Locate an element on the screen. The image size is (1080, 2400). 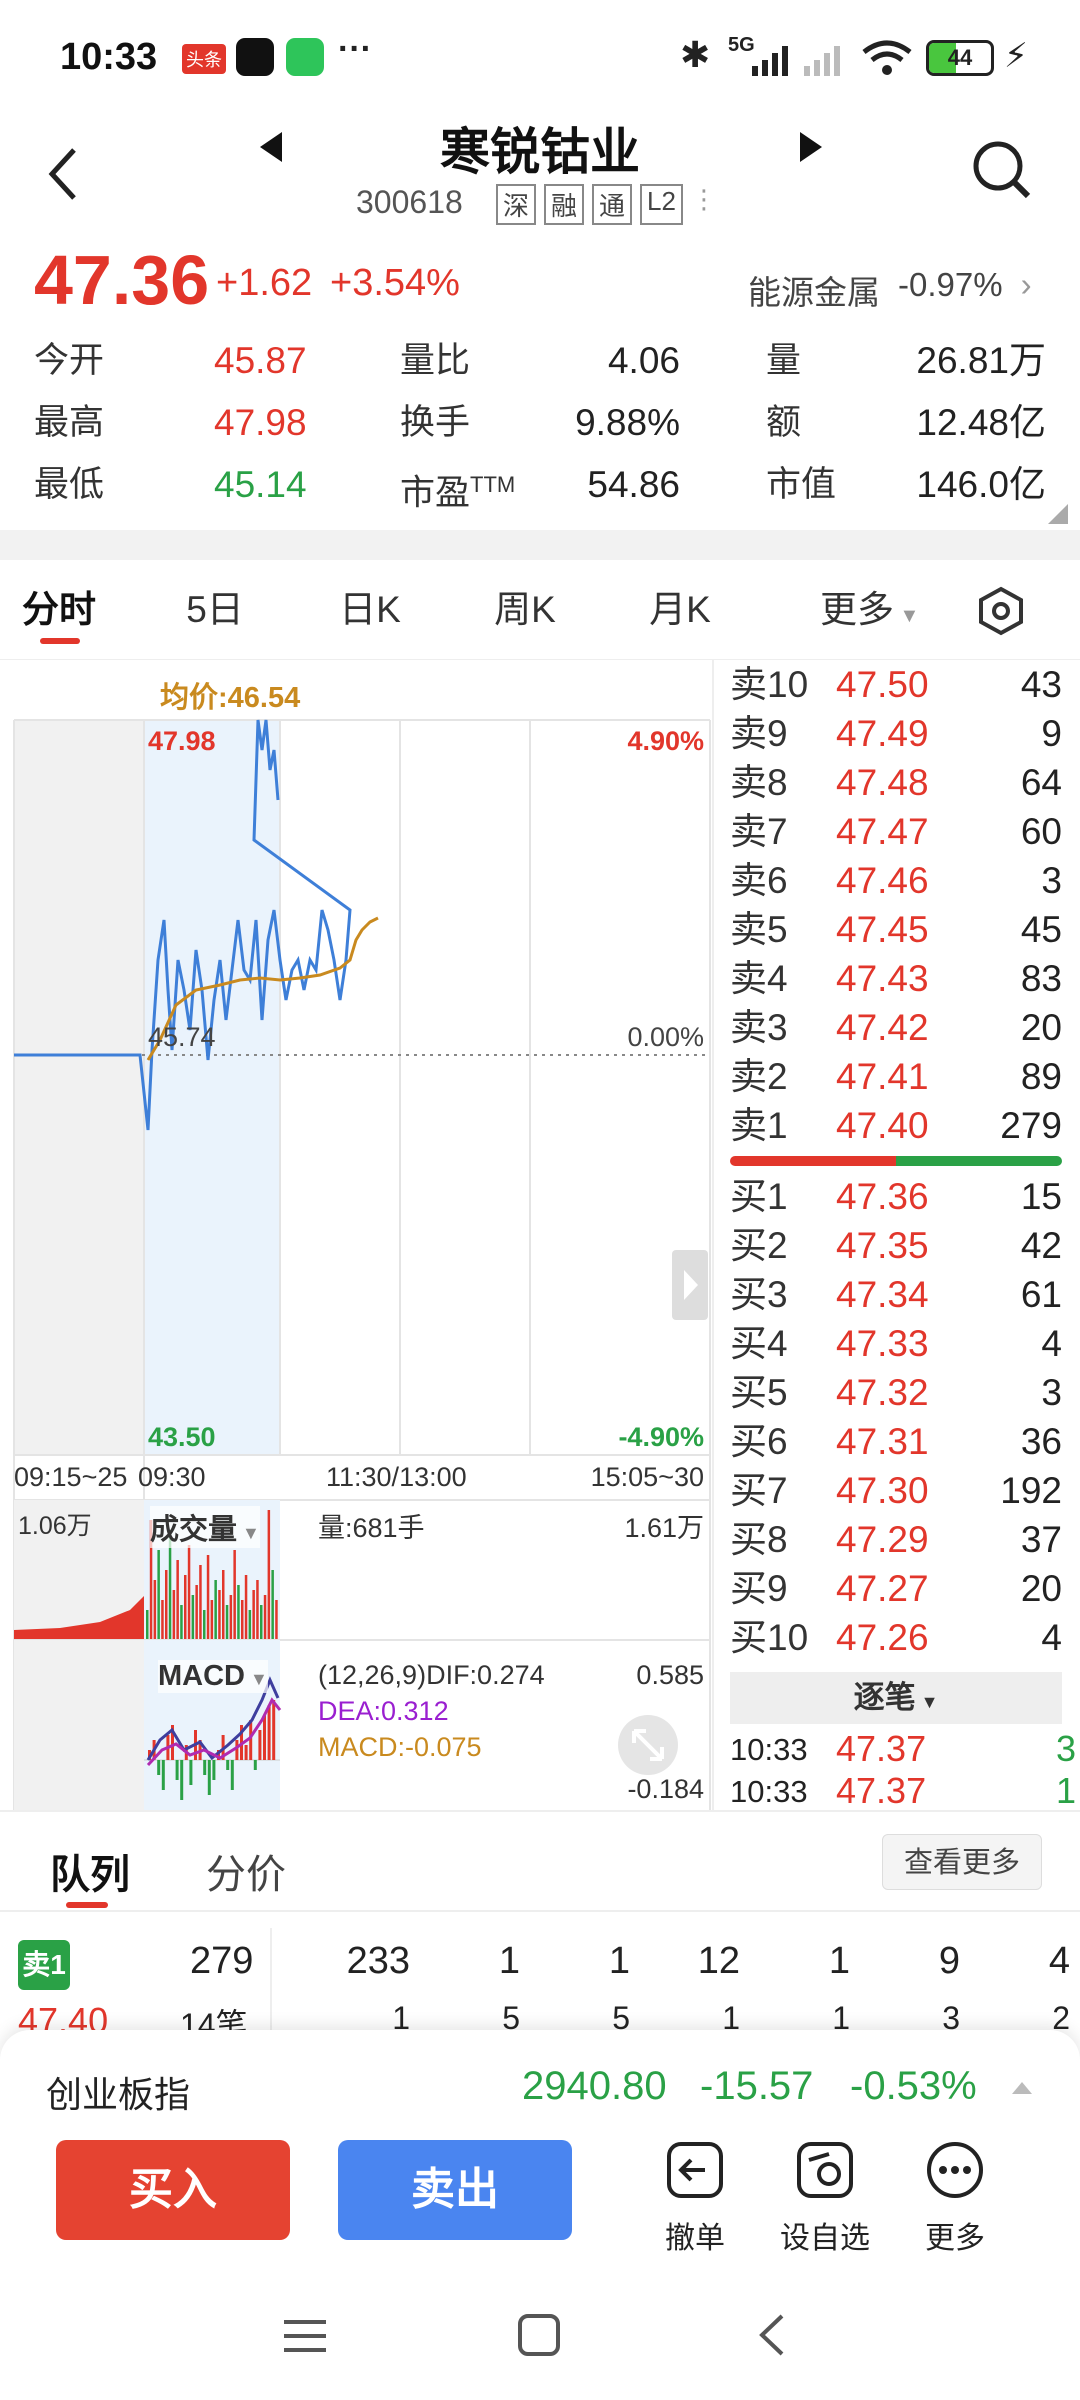
bid-row: 买6 47.31 36 is located at coordinates (896, 1441).